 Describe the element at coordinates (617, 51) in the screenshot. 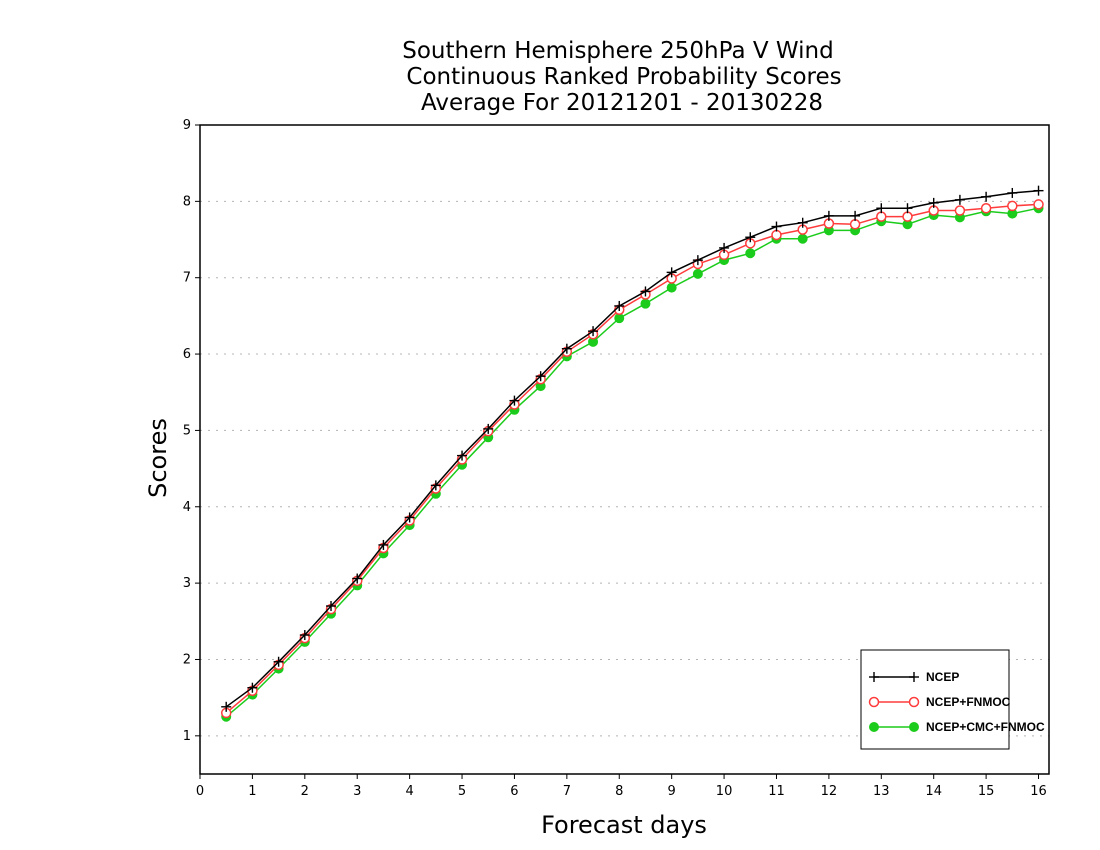

I see `title-line-1: Southern Hemisphere 250hPa V Wind` at that location.